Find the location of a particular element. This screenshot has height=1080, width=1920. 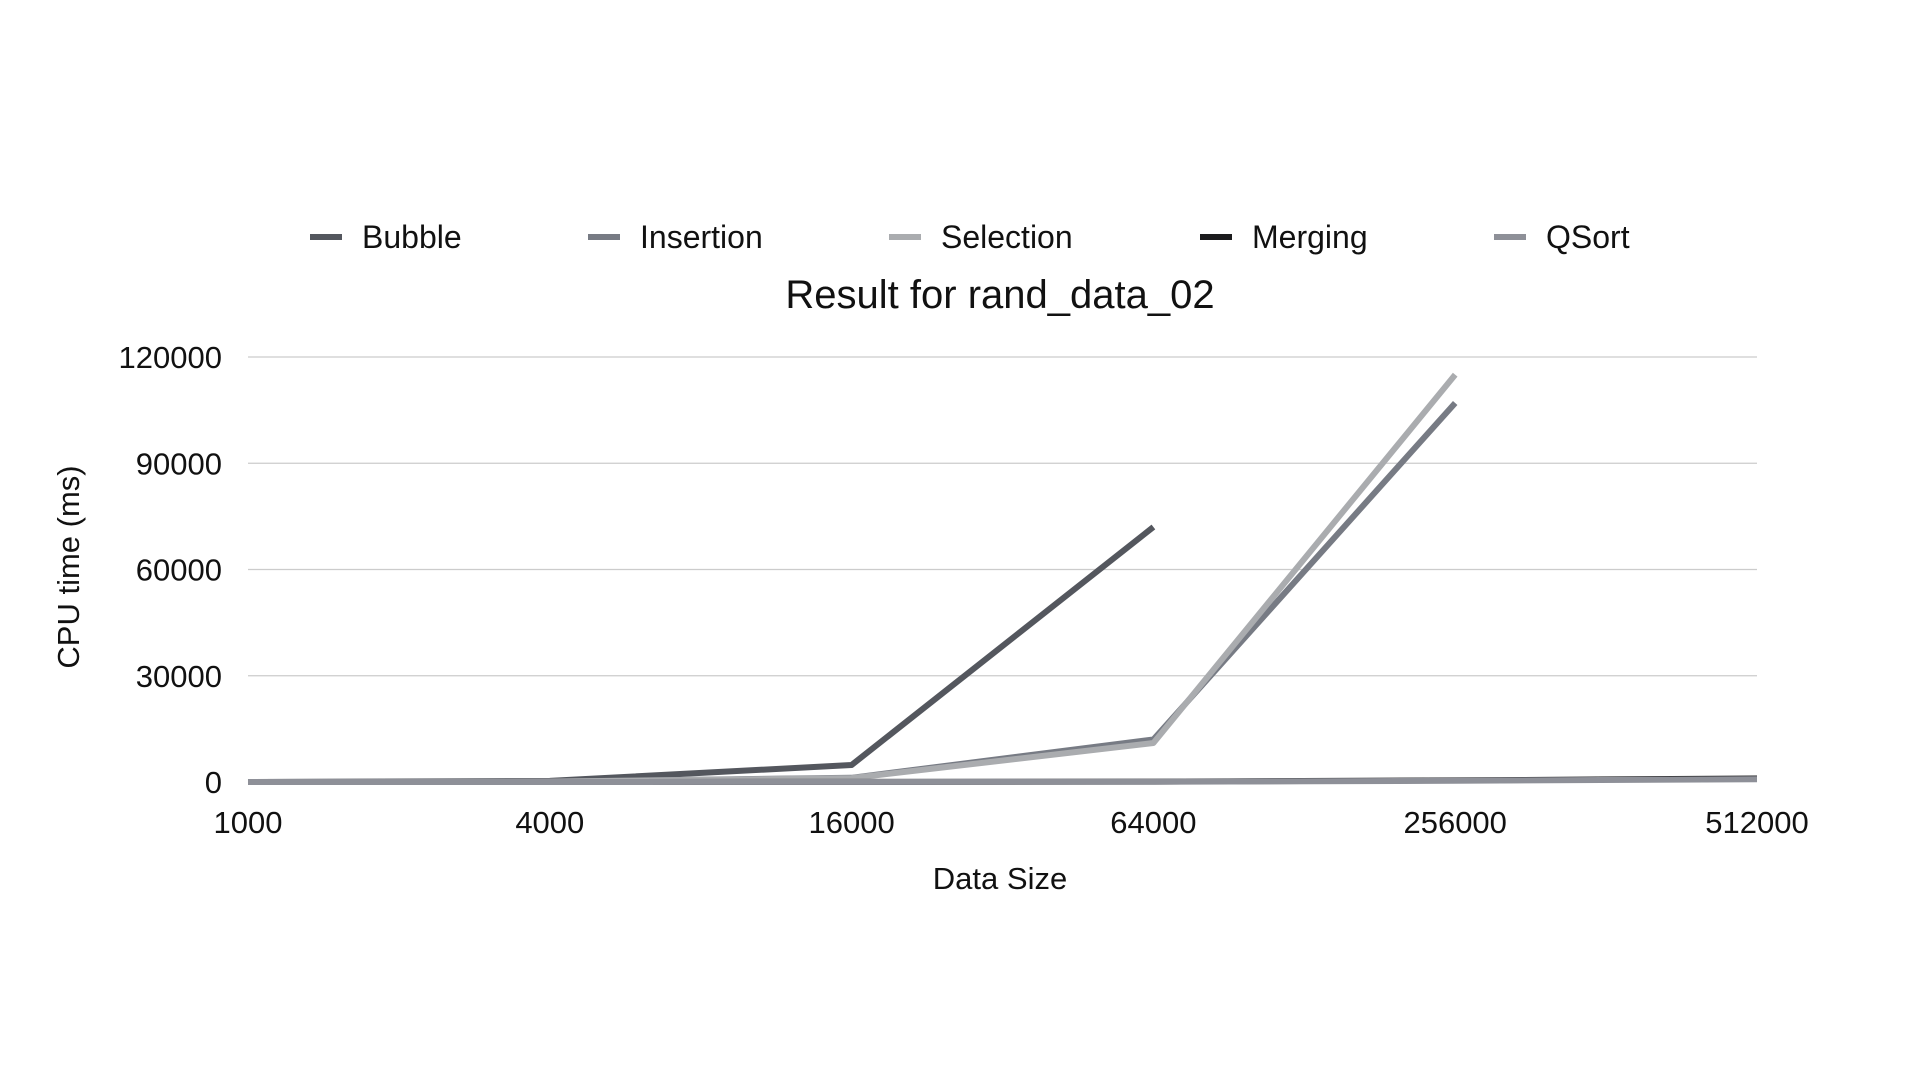

y-tick-label: 30000 is located at coordinates (179, 676).